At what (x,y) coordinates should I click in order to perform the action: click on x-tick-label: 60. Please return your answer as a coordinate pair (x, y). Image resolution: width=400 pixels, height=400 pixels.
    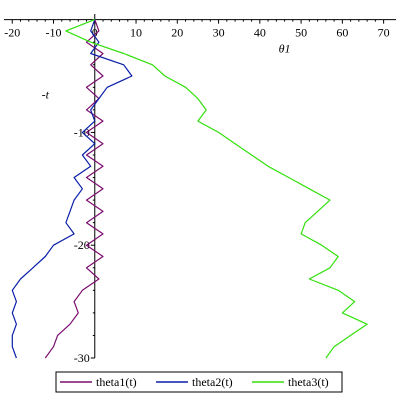
    Looking at the image, I should click on (342, 33).